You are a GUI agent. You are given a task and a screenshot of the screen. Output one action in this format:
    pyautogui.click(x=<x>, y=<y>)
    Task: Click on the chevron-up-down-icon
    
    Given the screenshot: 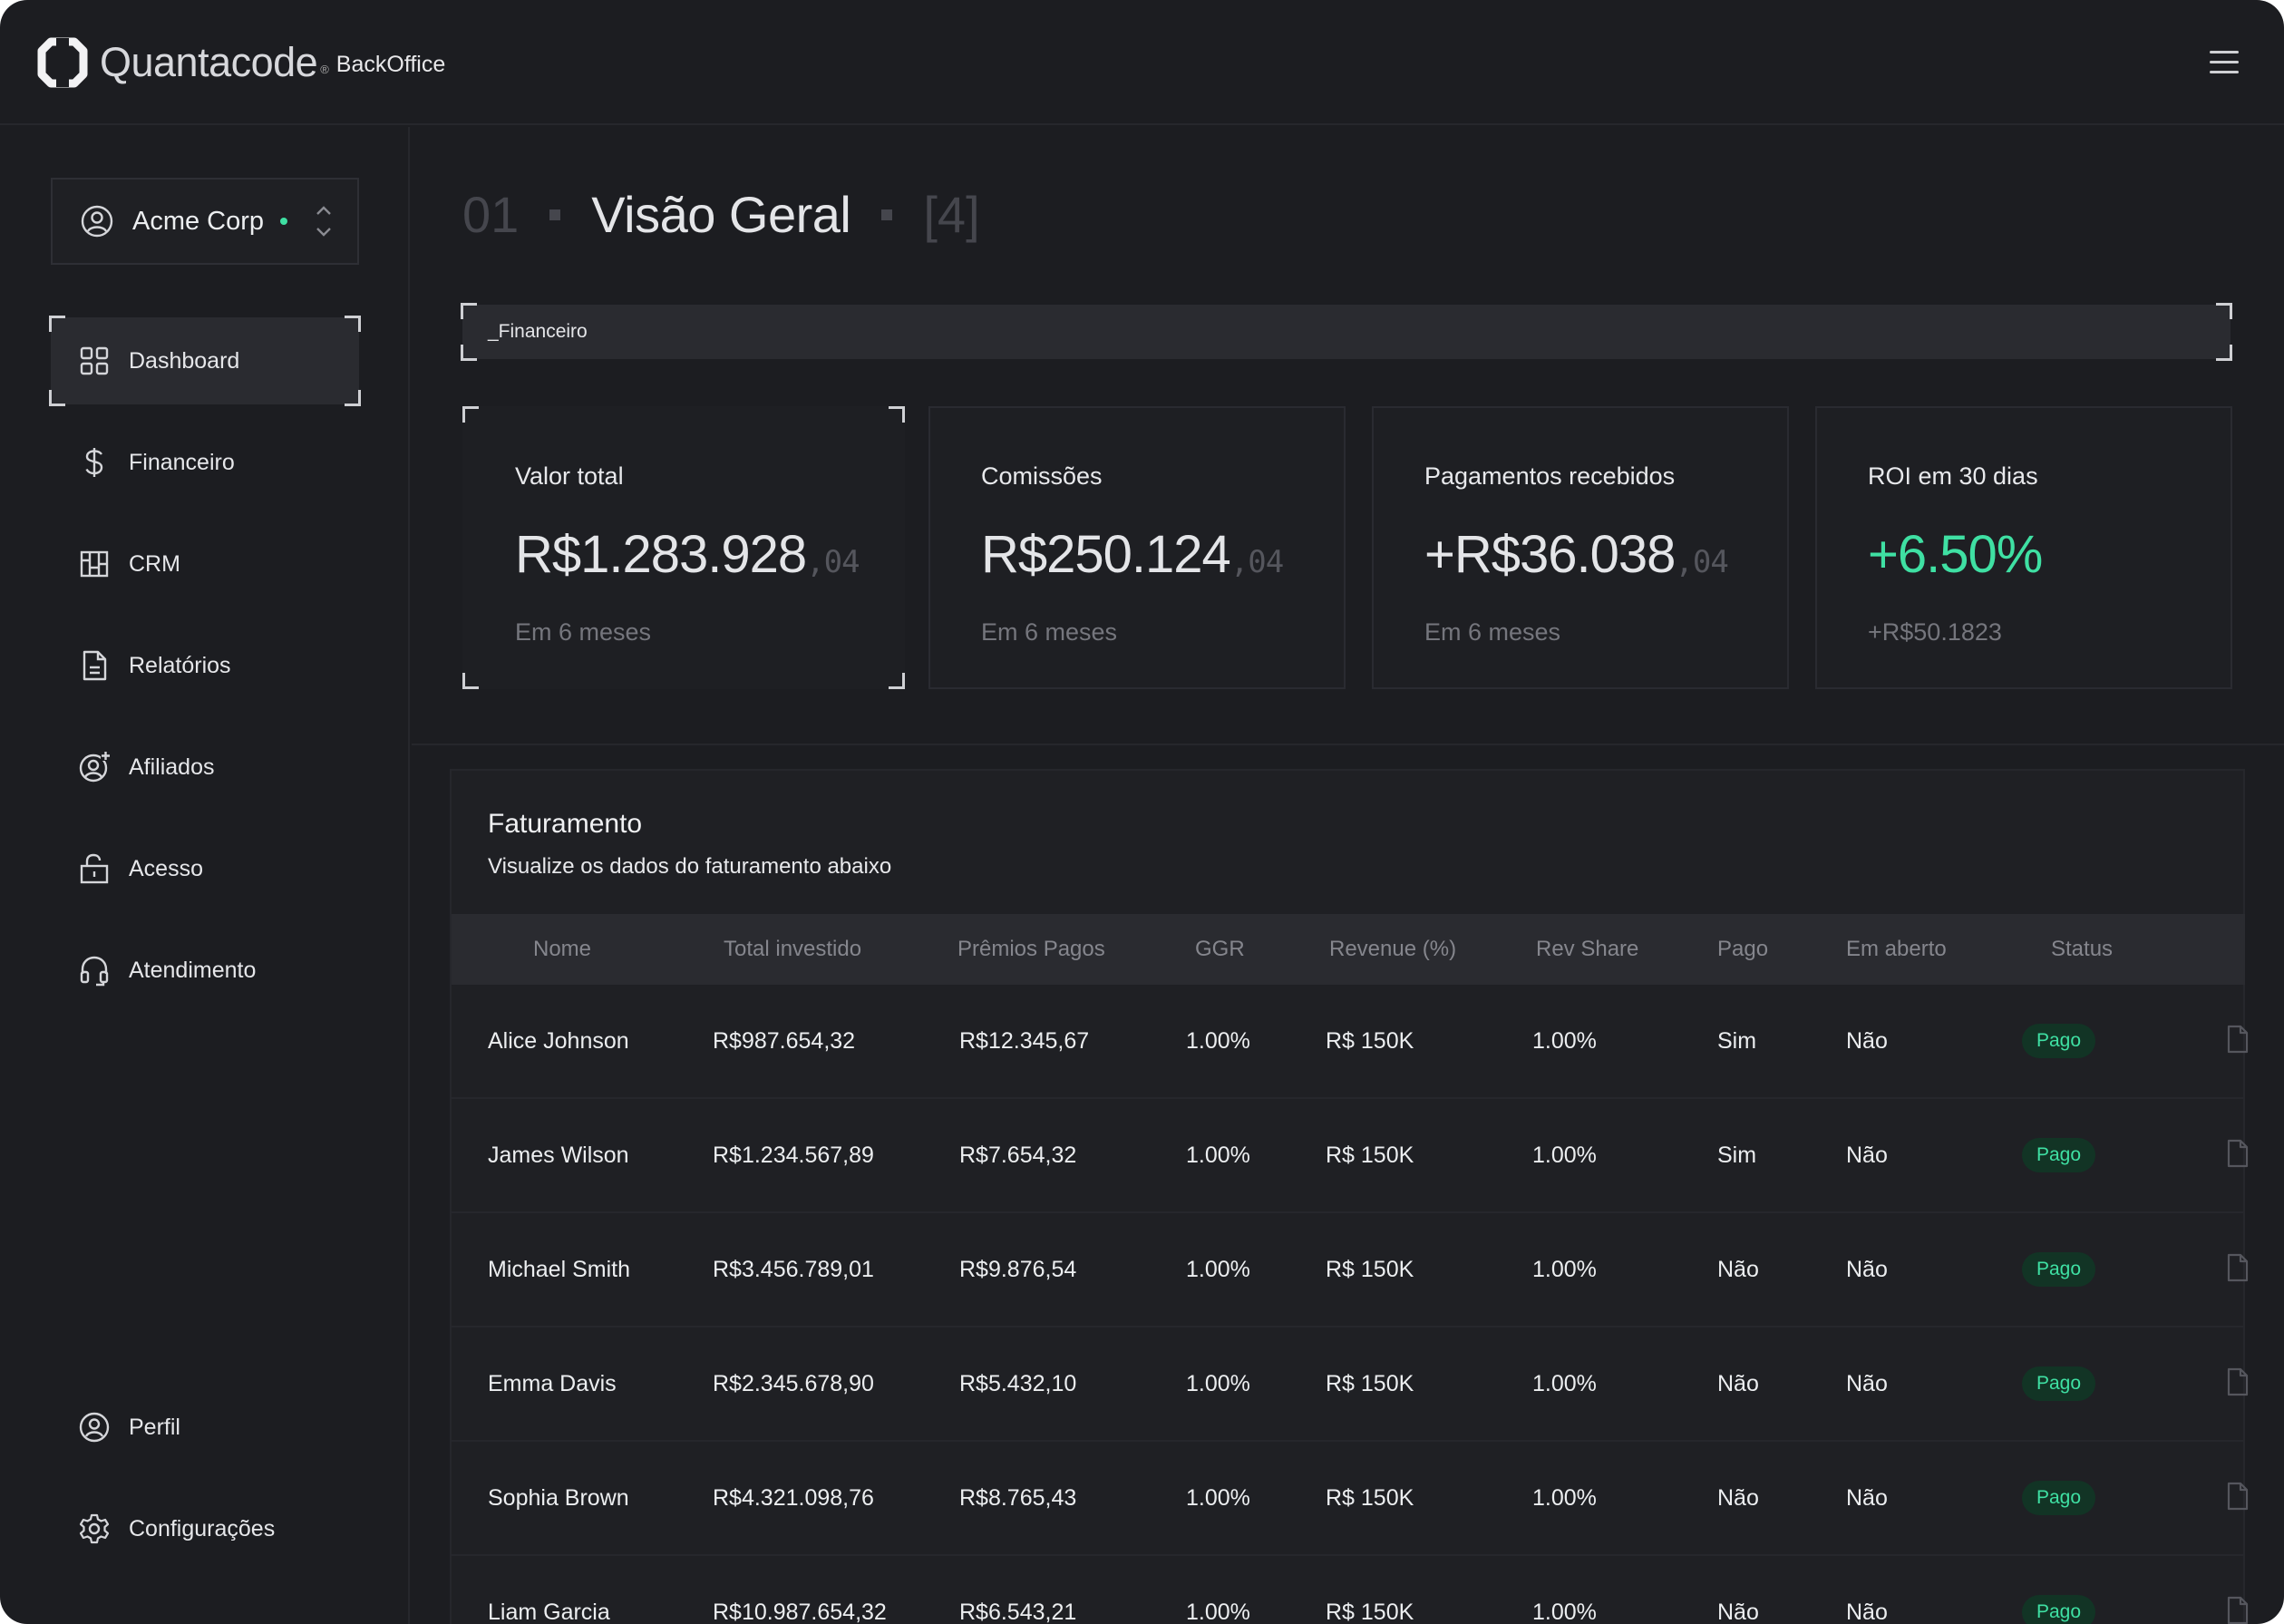 What is the action you would take?
    pyautogui.click(x=323, y=221)
    